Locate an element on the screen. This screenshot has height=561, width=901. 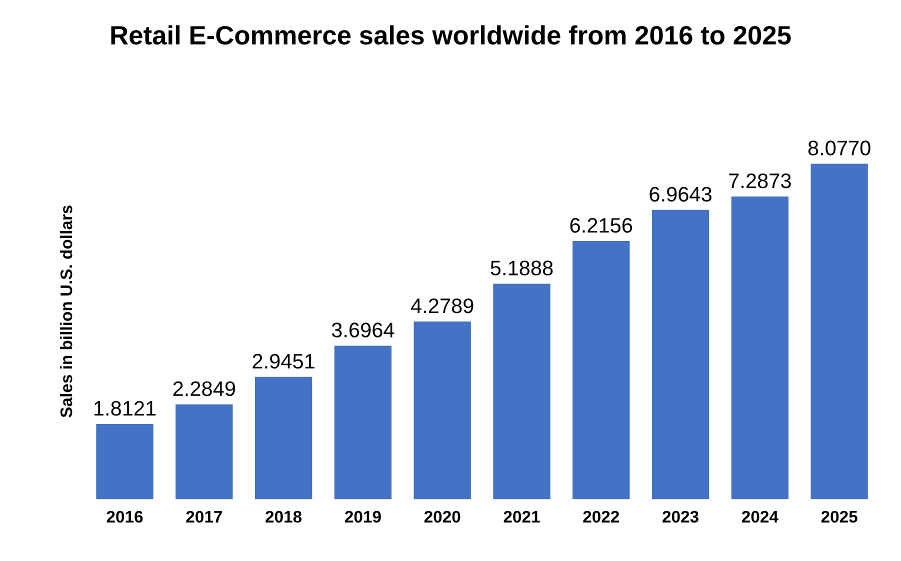
x-tick-label: 2023 is located at coordinates (680, 516).